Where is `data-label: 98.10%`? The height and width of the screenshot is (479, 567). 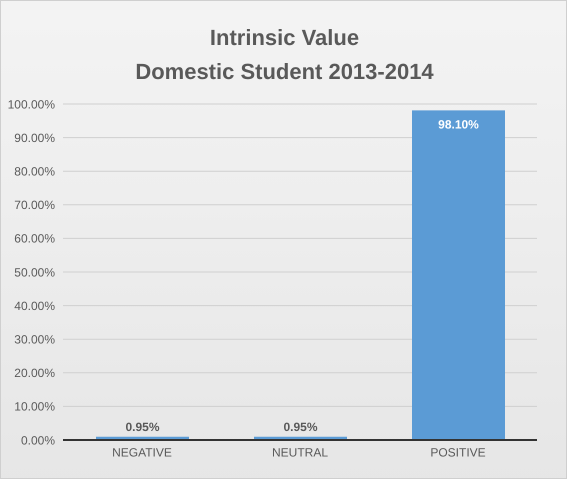 data-label: 98.10% is located at coordinates (459, 124).